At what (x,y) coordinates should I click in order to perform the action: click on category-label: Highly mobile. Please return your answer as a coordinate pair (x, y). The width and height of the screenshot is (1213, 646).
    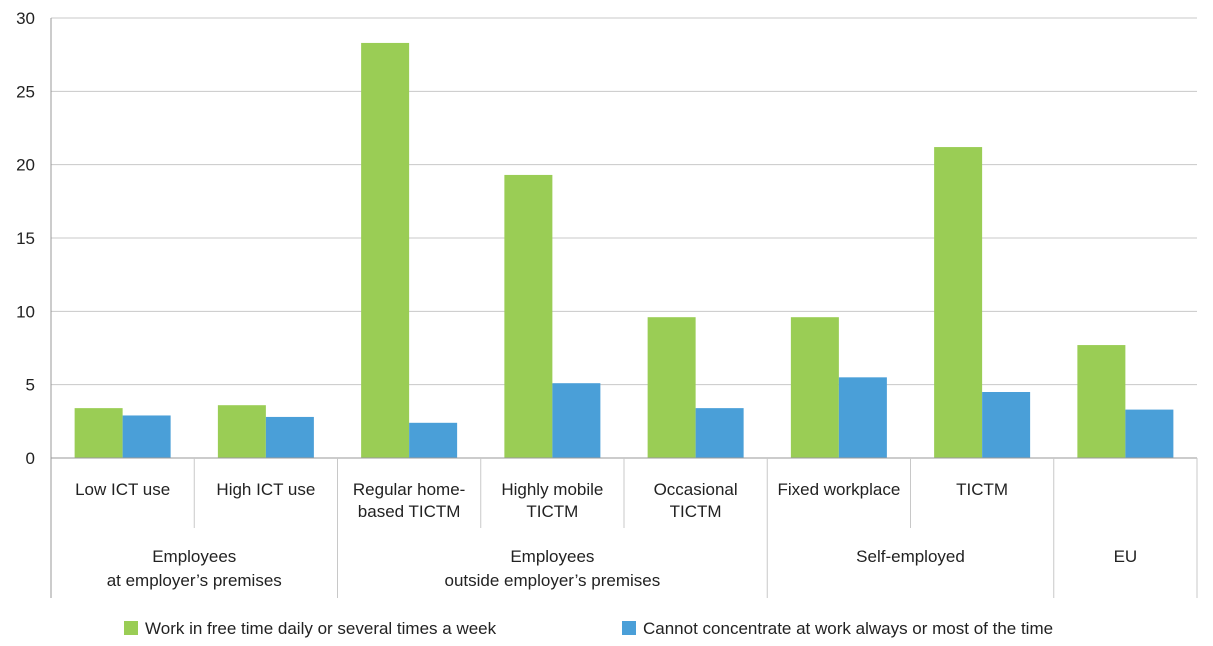
    Looking at the image, I should click on (552, 489).